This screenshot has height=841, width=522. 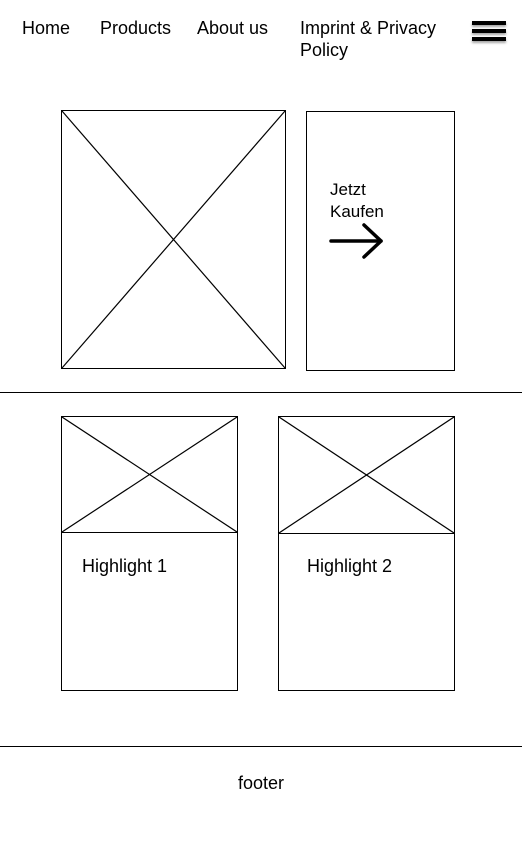 What do you see at coordinates (350, 566) in the screenshot?
I see `highlight-title: Highlight 2` at bounding box center [350, 566].